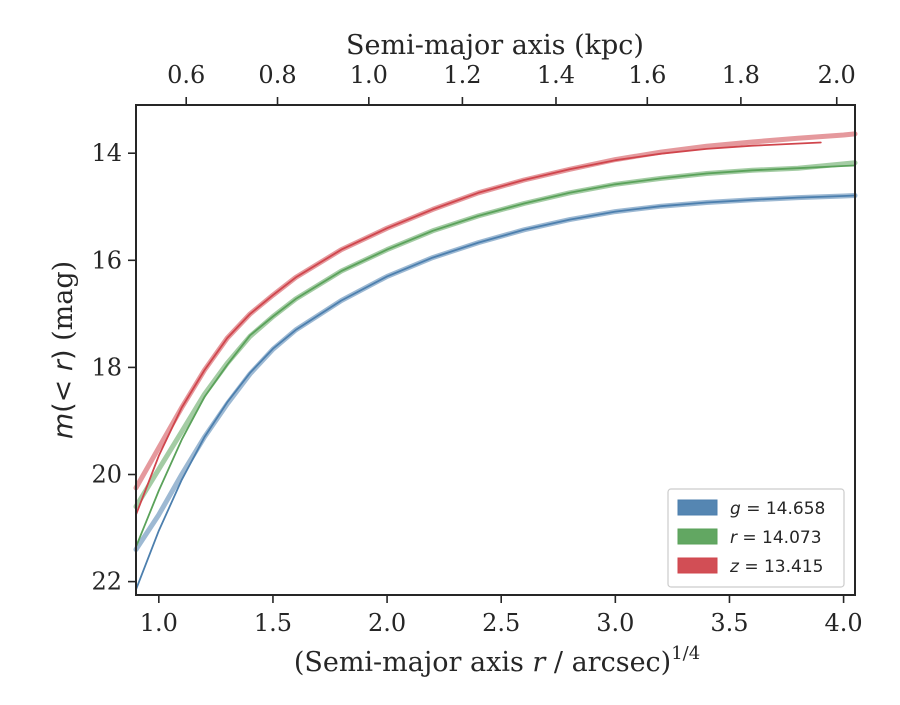 Image resolution: width=900 pixels, height=705 pixels. What do you see at coordinates (106, 153) in the screenshot?
I see `y-tick-label-0: 14` at bounding box center [106, 153].